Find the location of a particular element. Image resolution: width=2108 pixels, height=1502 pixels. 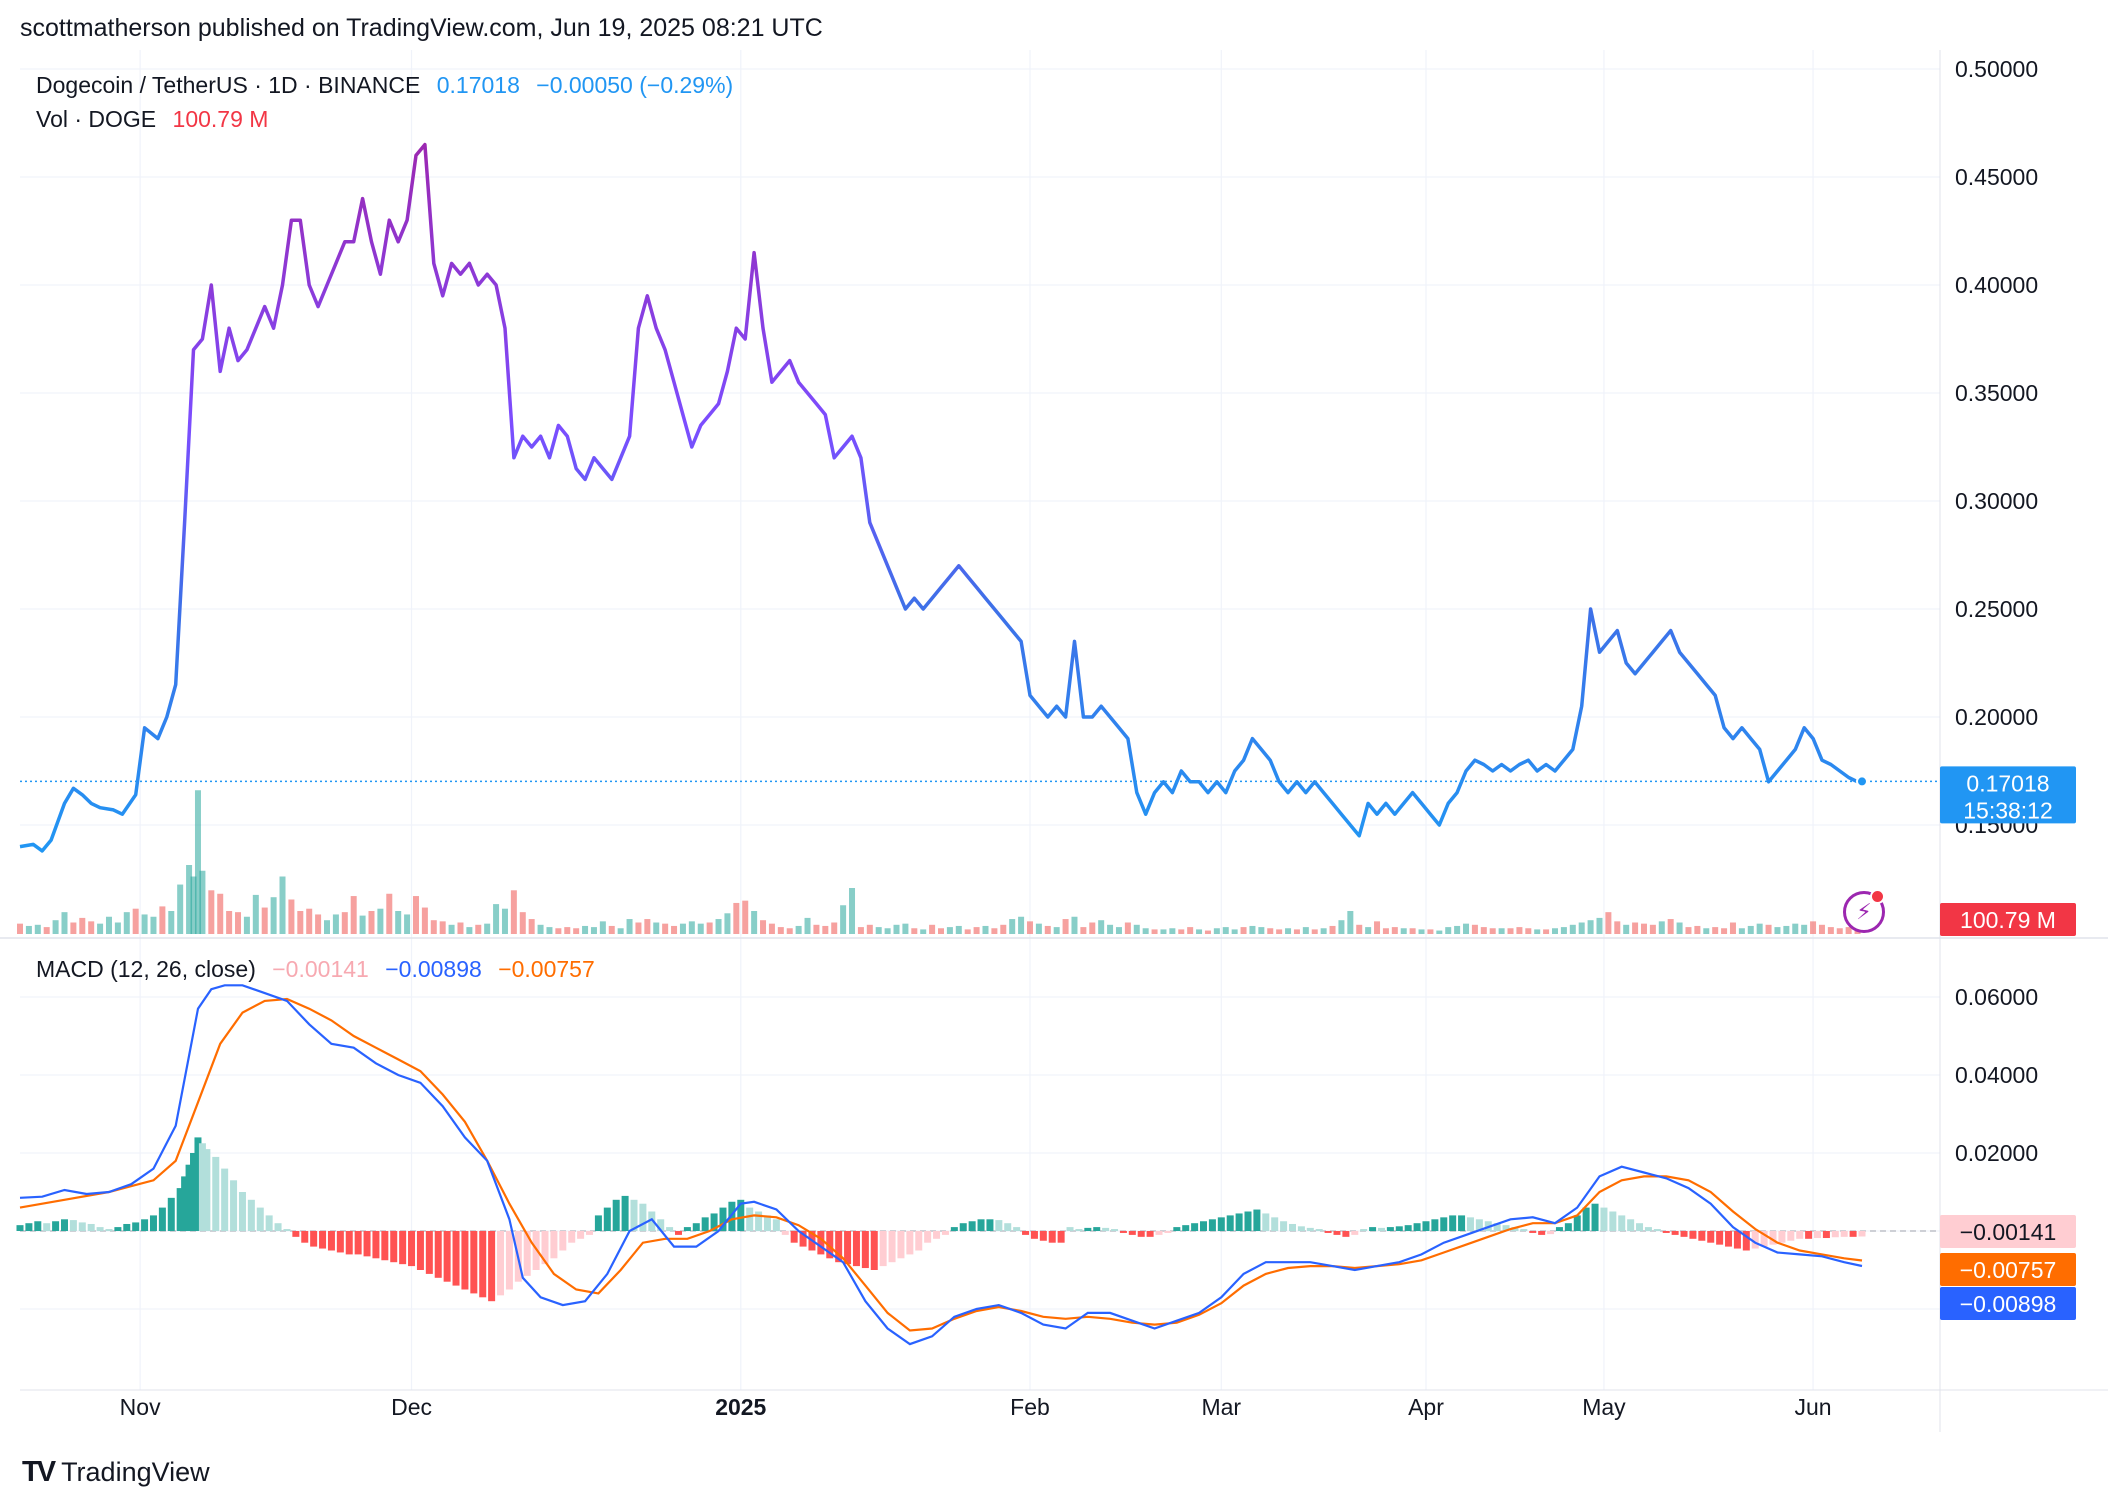

macd-axis: 0.06000 0.04000 0.02000 is located at coordinates (1996, 1075).